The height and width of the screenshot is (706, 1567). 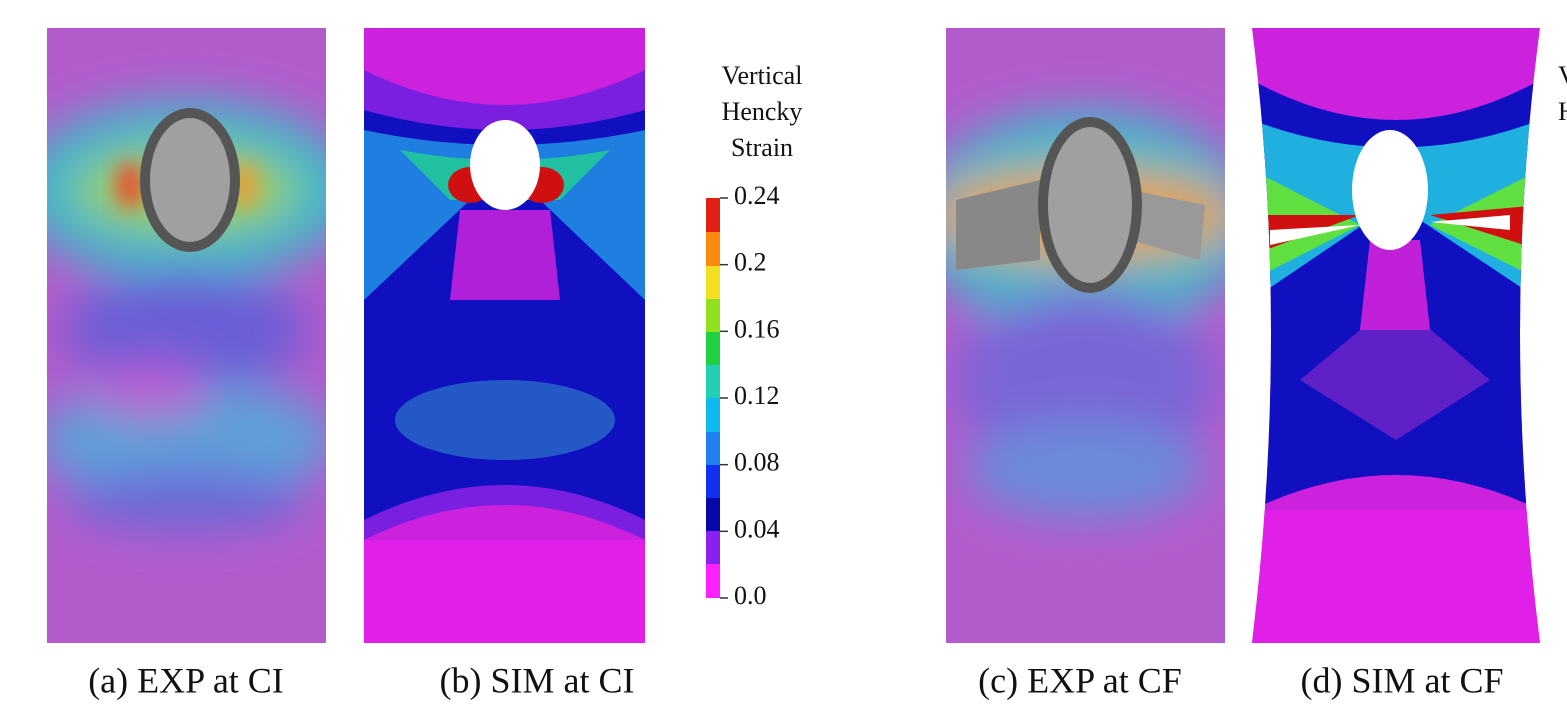 What do you see at coordinates (537, 680) in the screenshot?
I see `caption: (b) SIM at CI` at bounding box center [537, 680].